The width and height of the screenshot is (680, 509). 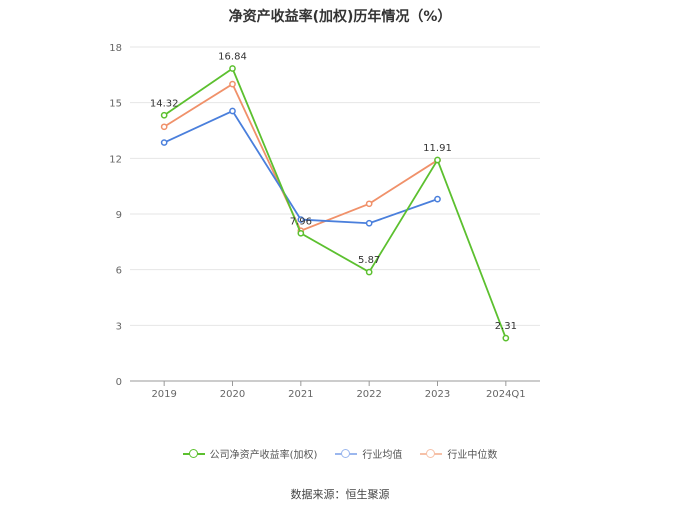 I want to click on legend-label-company: 公司净资产收益率(加权), so click(x=263, y=455).